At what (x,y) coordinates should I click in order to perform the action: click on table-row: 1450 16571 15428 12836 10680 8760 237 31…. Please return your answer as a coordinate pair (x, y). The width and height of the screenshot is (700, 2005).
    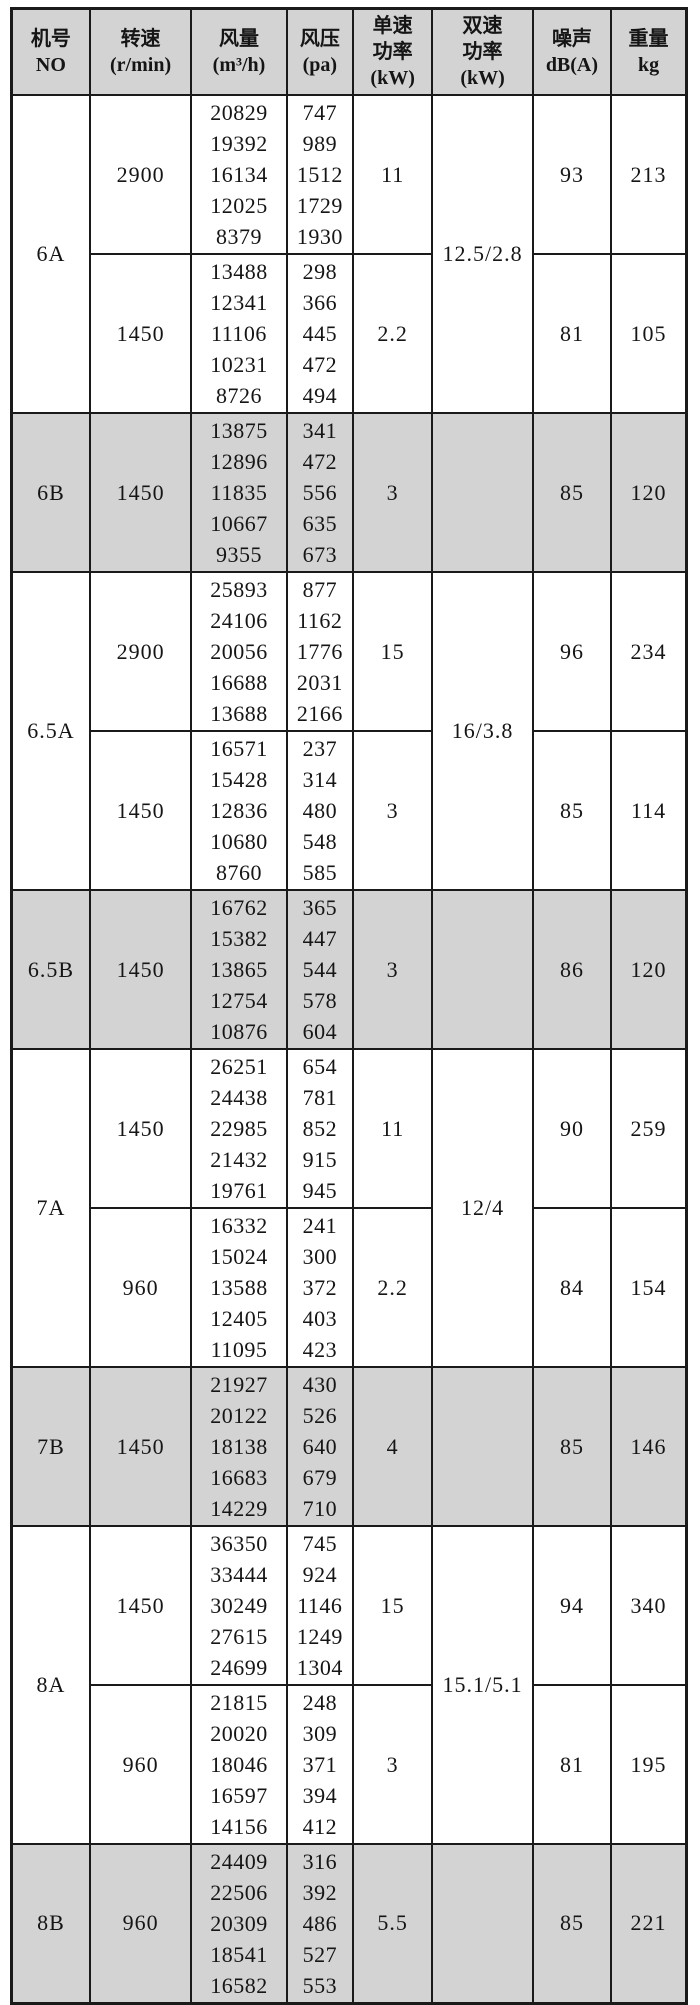
    Looking at the image, I should click on (350, 810).